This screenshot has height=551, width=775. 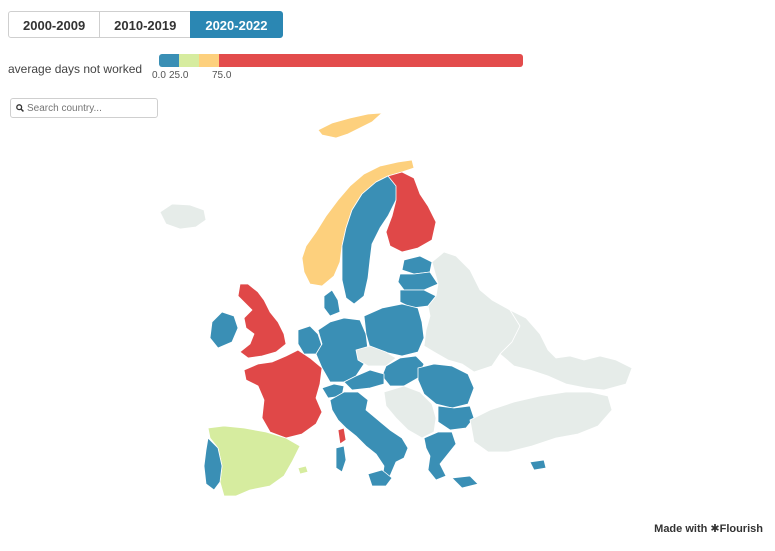 I want to click on region-latvia, so click(x=418, y=281).